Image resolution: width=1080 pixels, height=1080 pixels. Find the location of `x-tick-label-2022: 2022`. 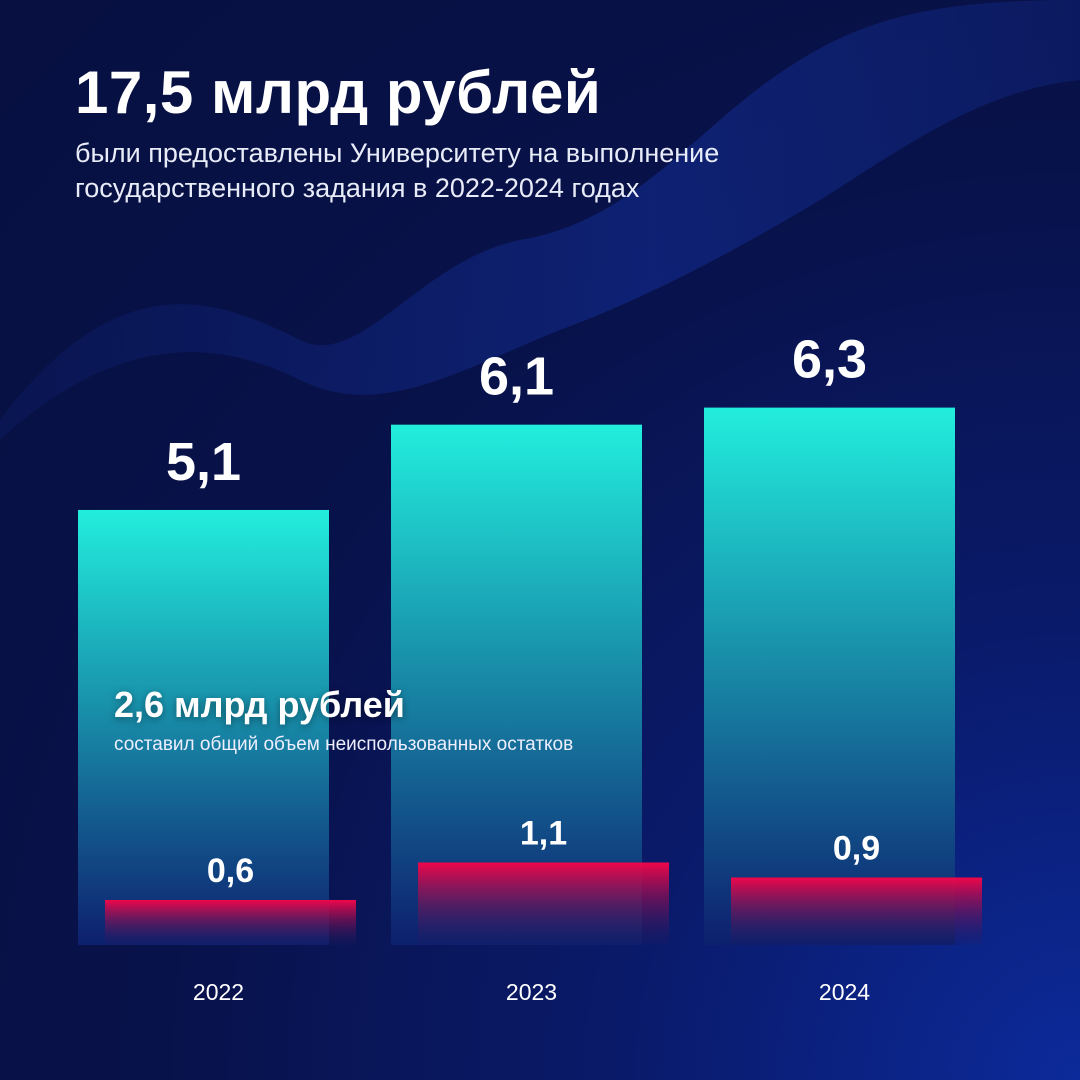

x-tick-label-2022: 2022 is located at coordinates (218, 992).